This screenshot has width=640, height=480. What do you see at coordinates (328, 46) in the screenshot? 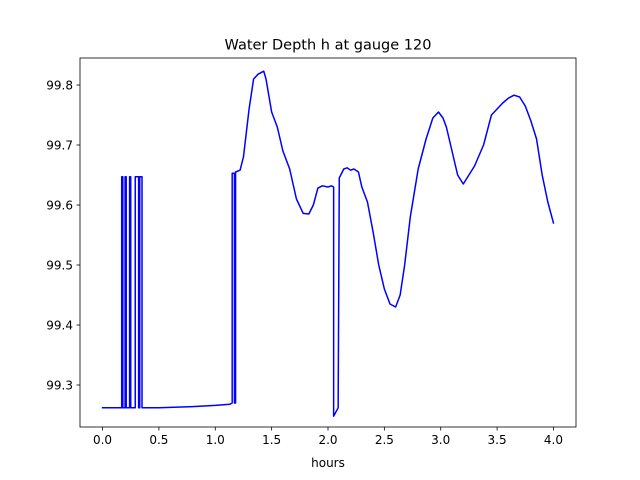
I see `chart-title: Water Depth h at gauge 120` at bounding box center [328, 46].